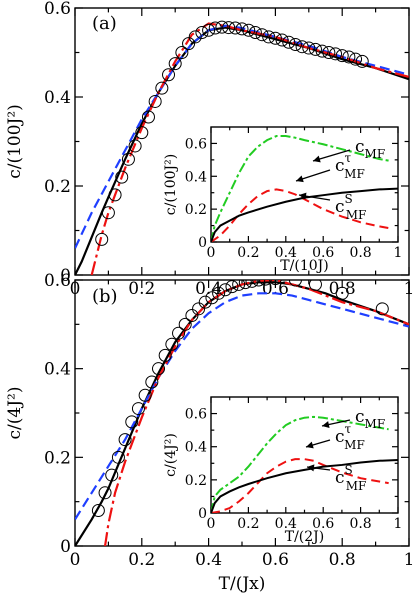 The height and width of the screenshot is (594, 415). Describe the element at coordinates (196, 144) in the screenshot. I see `panel-a-inset-ytick-label: 0.6` at that location.